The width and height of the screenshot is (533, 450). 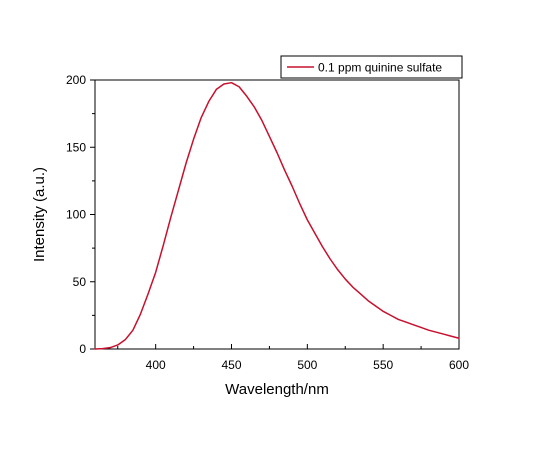 What do you see at coordinates (76, 80) in the screenshot?
I see `y-tick-label: 200` at bounding box center [76, 80].